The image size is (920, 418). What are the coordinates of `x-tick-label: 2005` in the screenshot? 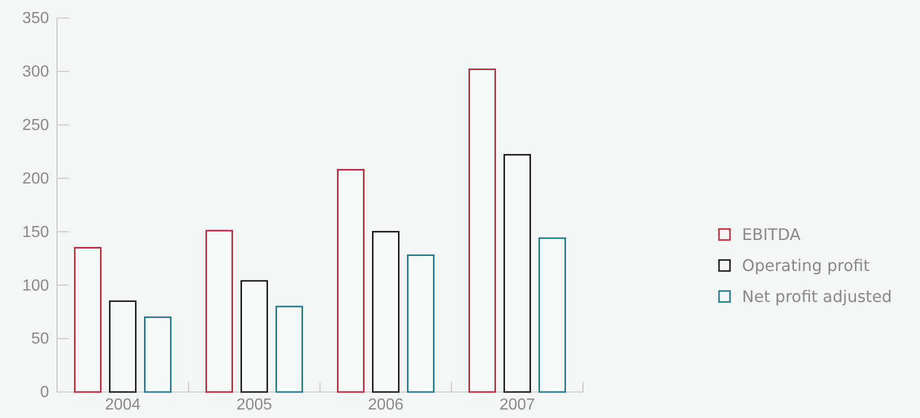 It's located at (254, 405).